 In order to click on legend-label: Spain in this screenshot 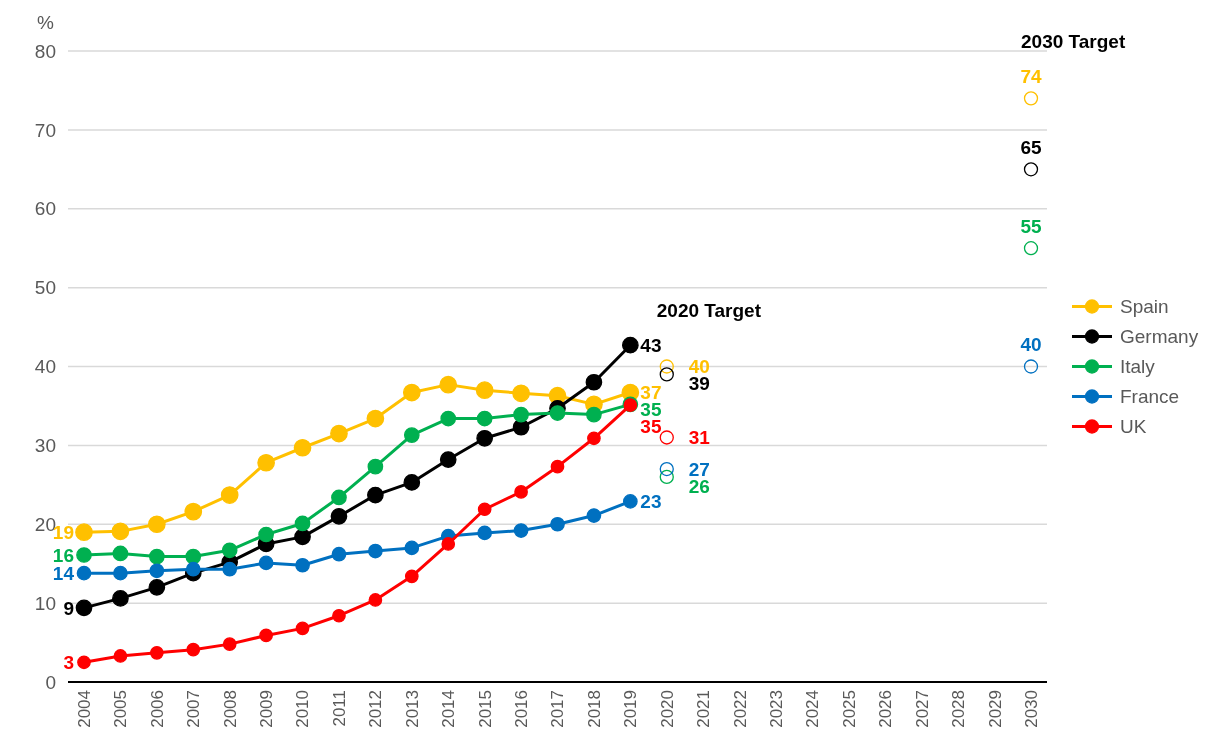, I will do `click(1144, 307)`.